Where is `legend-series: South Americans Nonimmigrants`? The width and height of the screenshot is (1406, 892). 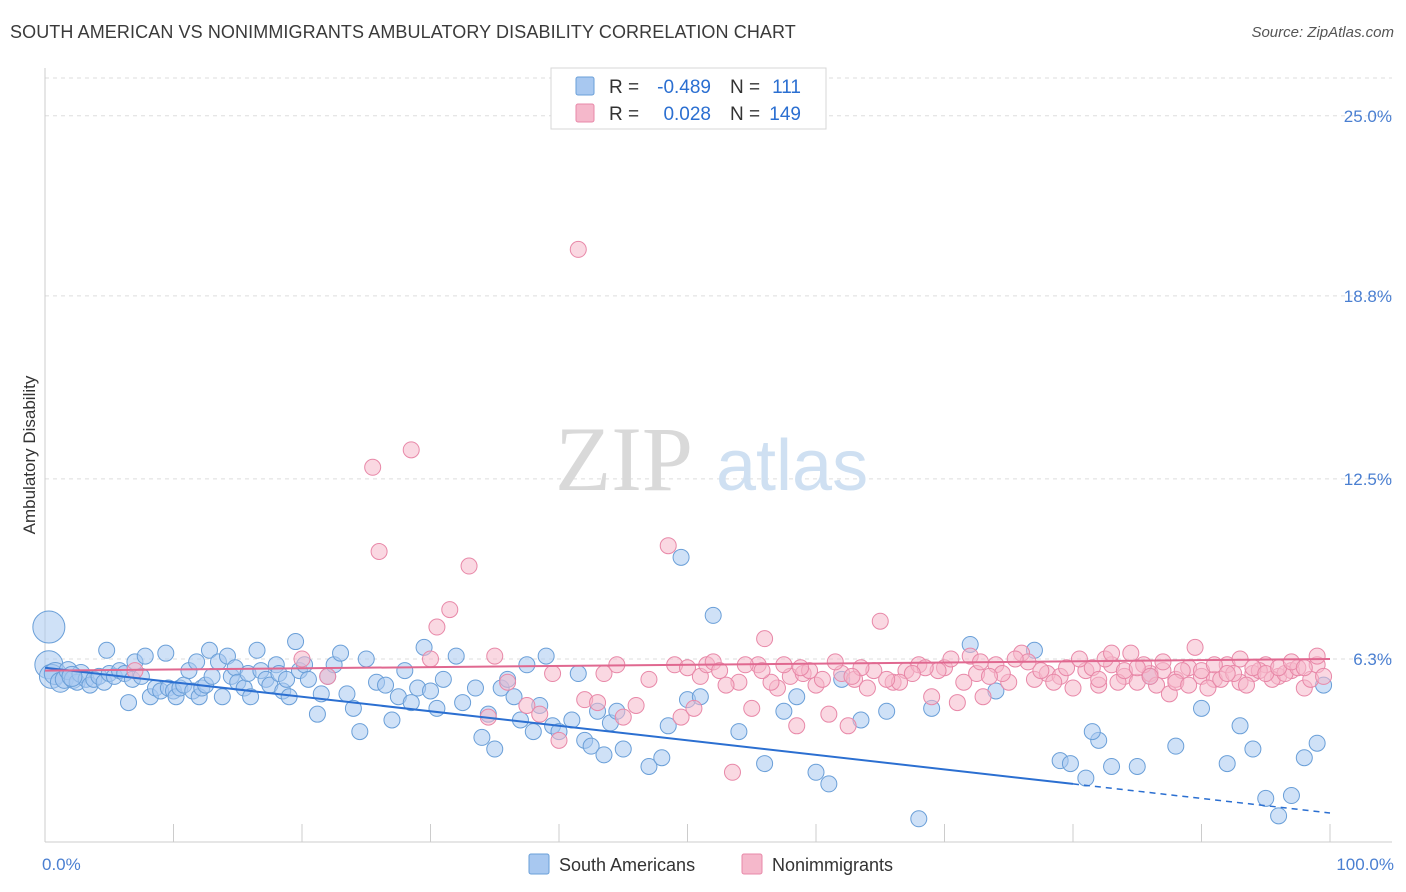 legend-series: South Americans Nonimmigrants is located at coordinates (710, 864).